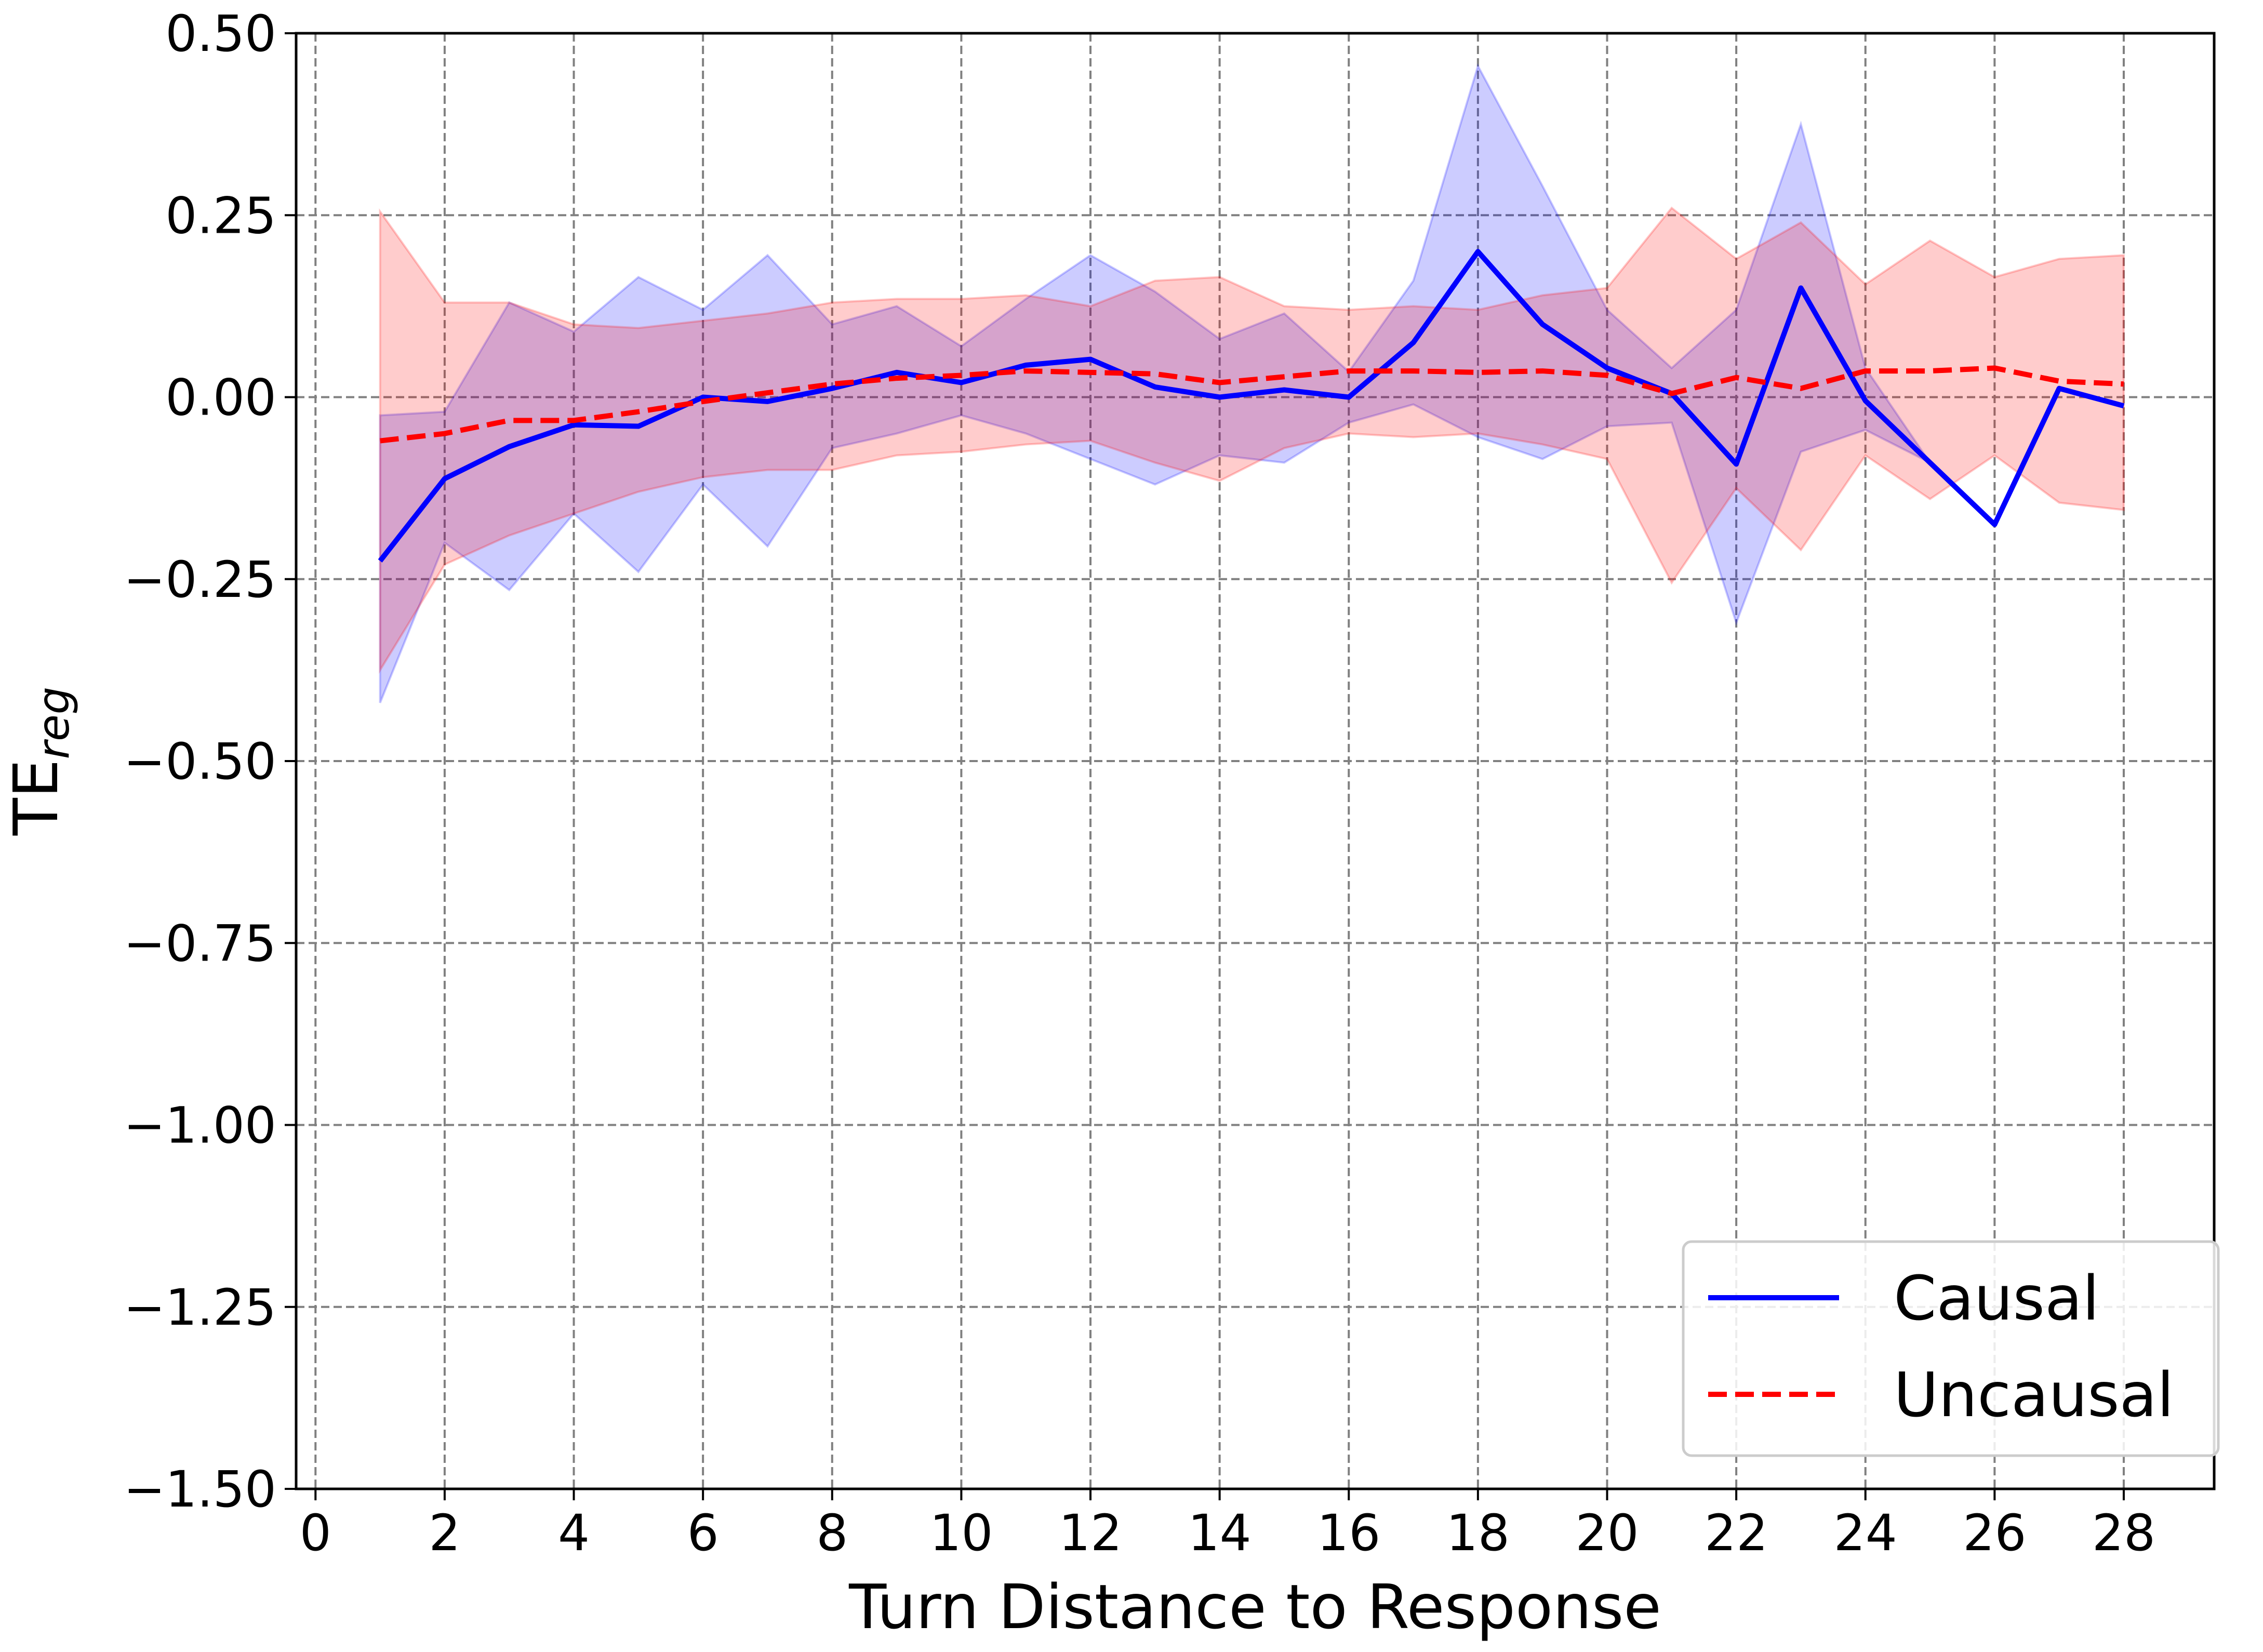  Describe the element at coordinates (832, 1533) in the screenshot. I see `x-tick-label-4: 8` at that location.